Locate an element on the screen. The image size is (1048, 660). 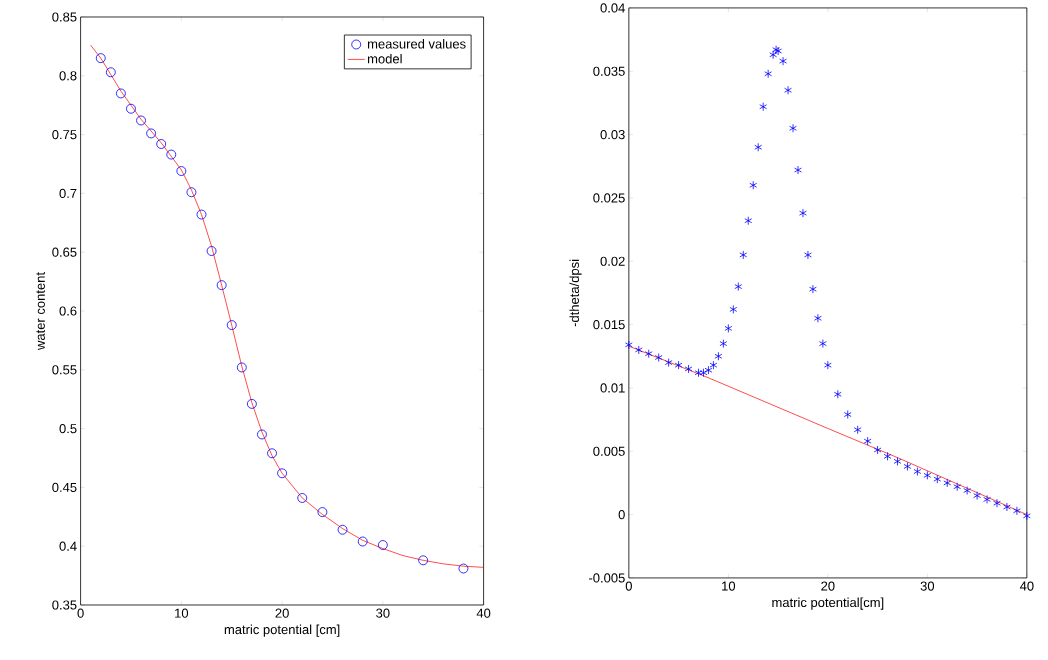
legend-label: model is located at coordinates (384, 58).